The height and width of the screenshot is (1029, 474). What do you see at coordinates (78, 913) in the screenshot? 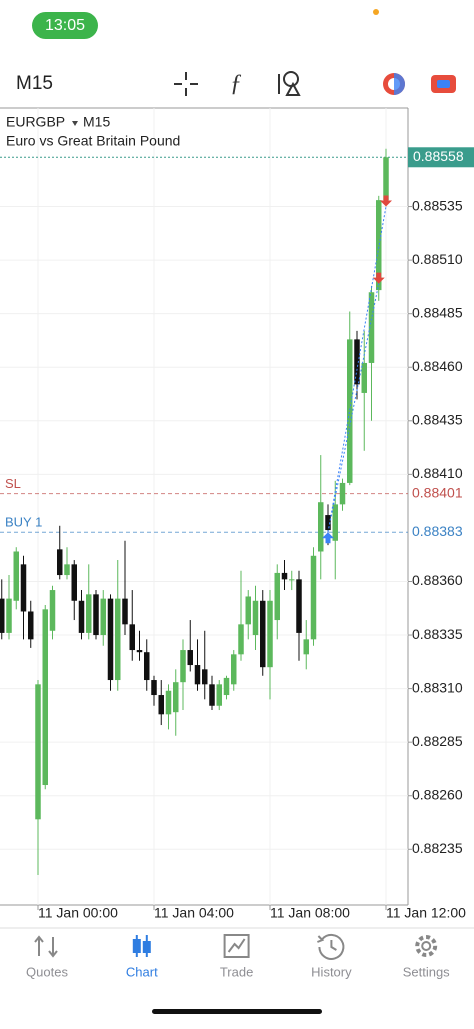
I see `x-tick-label: 11 Jan 00:00` at bounding box center [78, 913].